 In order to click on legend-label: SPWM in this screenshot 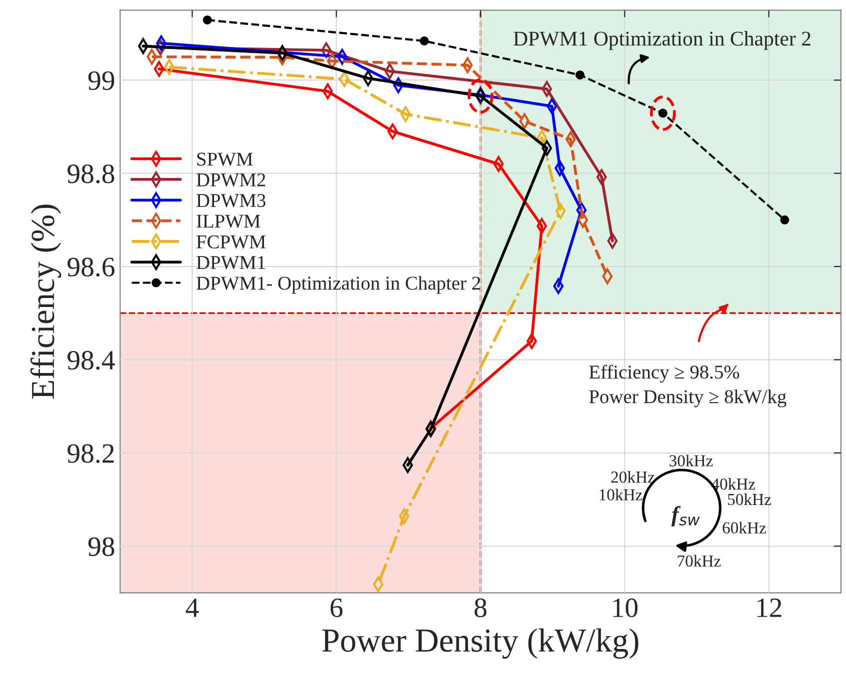, I will do `click(225, 159)`.